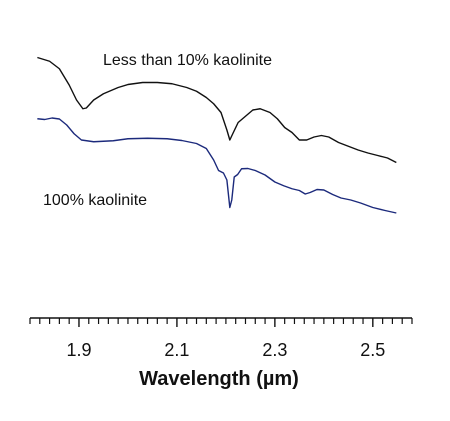  Describe the element at coordinates (274, 350) in the screenshot. I see `x-tick-label: 2.3` at that location.